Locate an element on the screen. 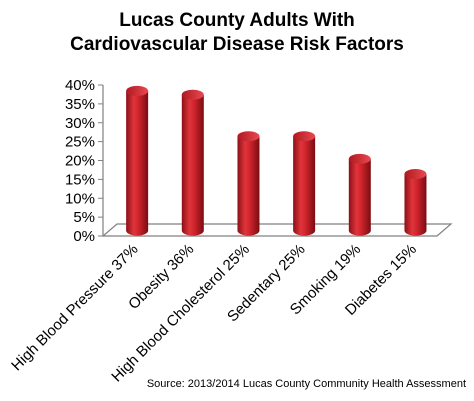  y-tick-label: 15% is located at coordinates (80, 179).